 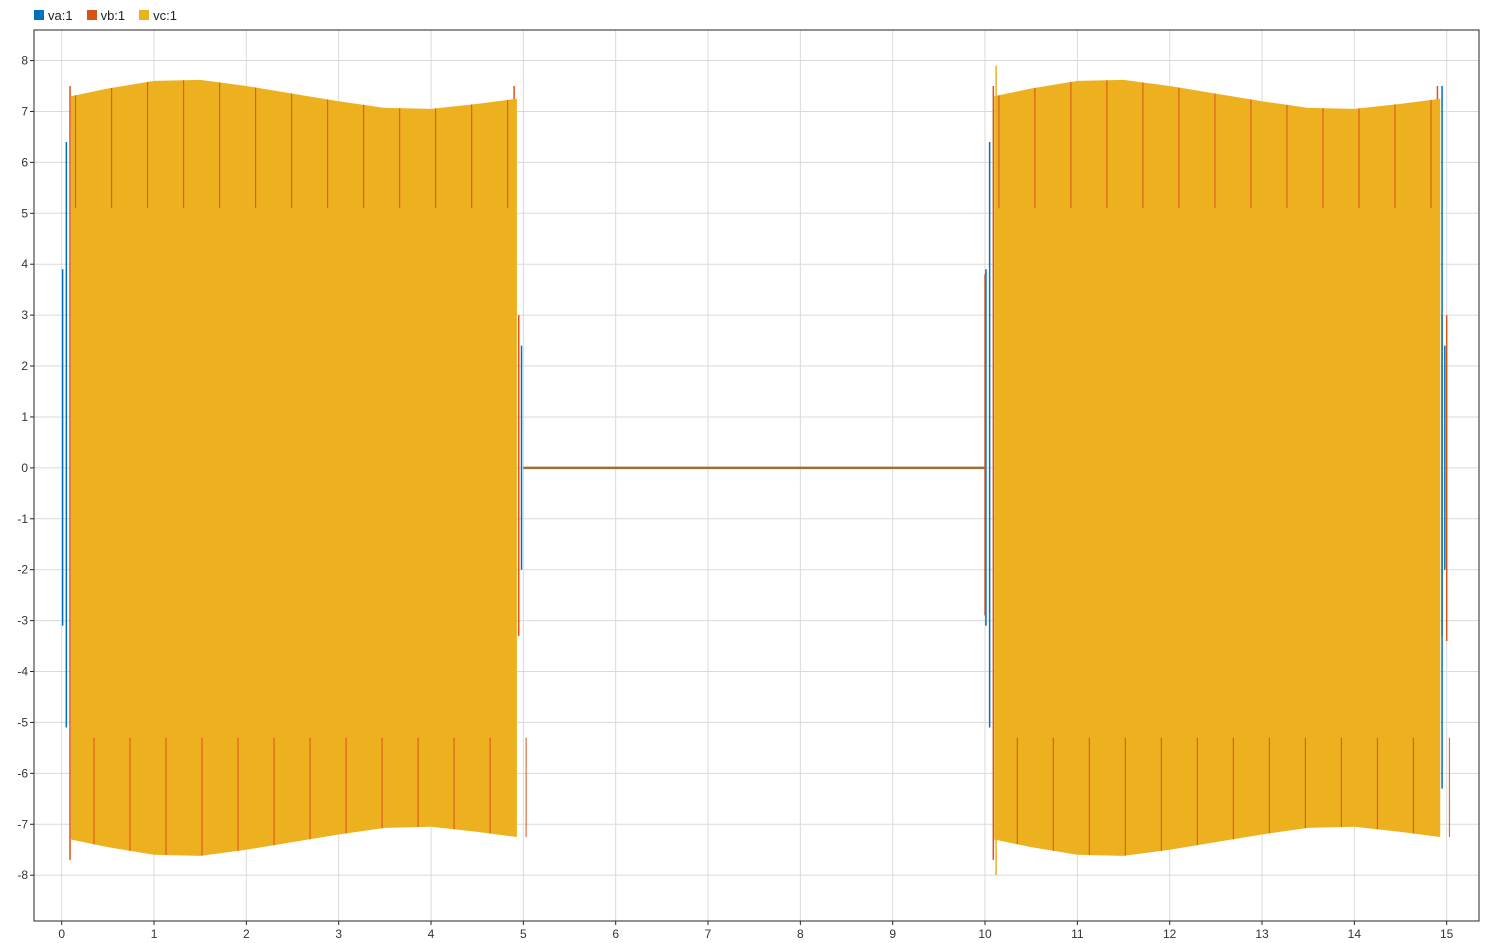 I want to click on x-tick-label: 3, so click(x=338, y=934).